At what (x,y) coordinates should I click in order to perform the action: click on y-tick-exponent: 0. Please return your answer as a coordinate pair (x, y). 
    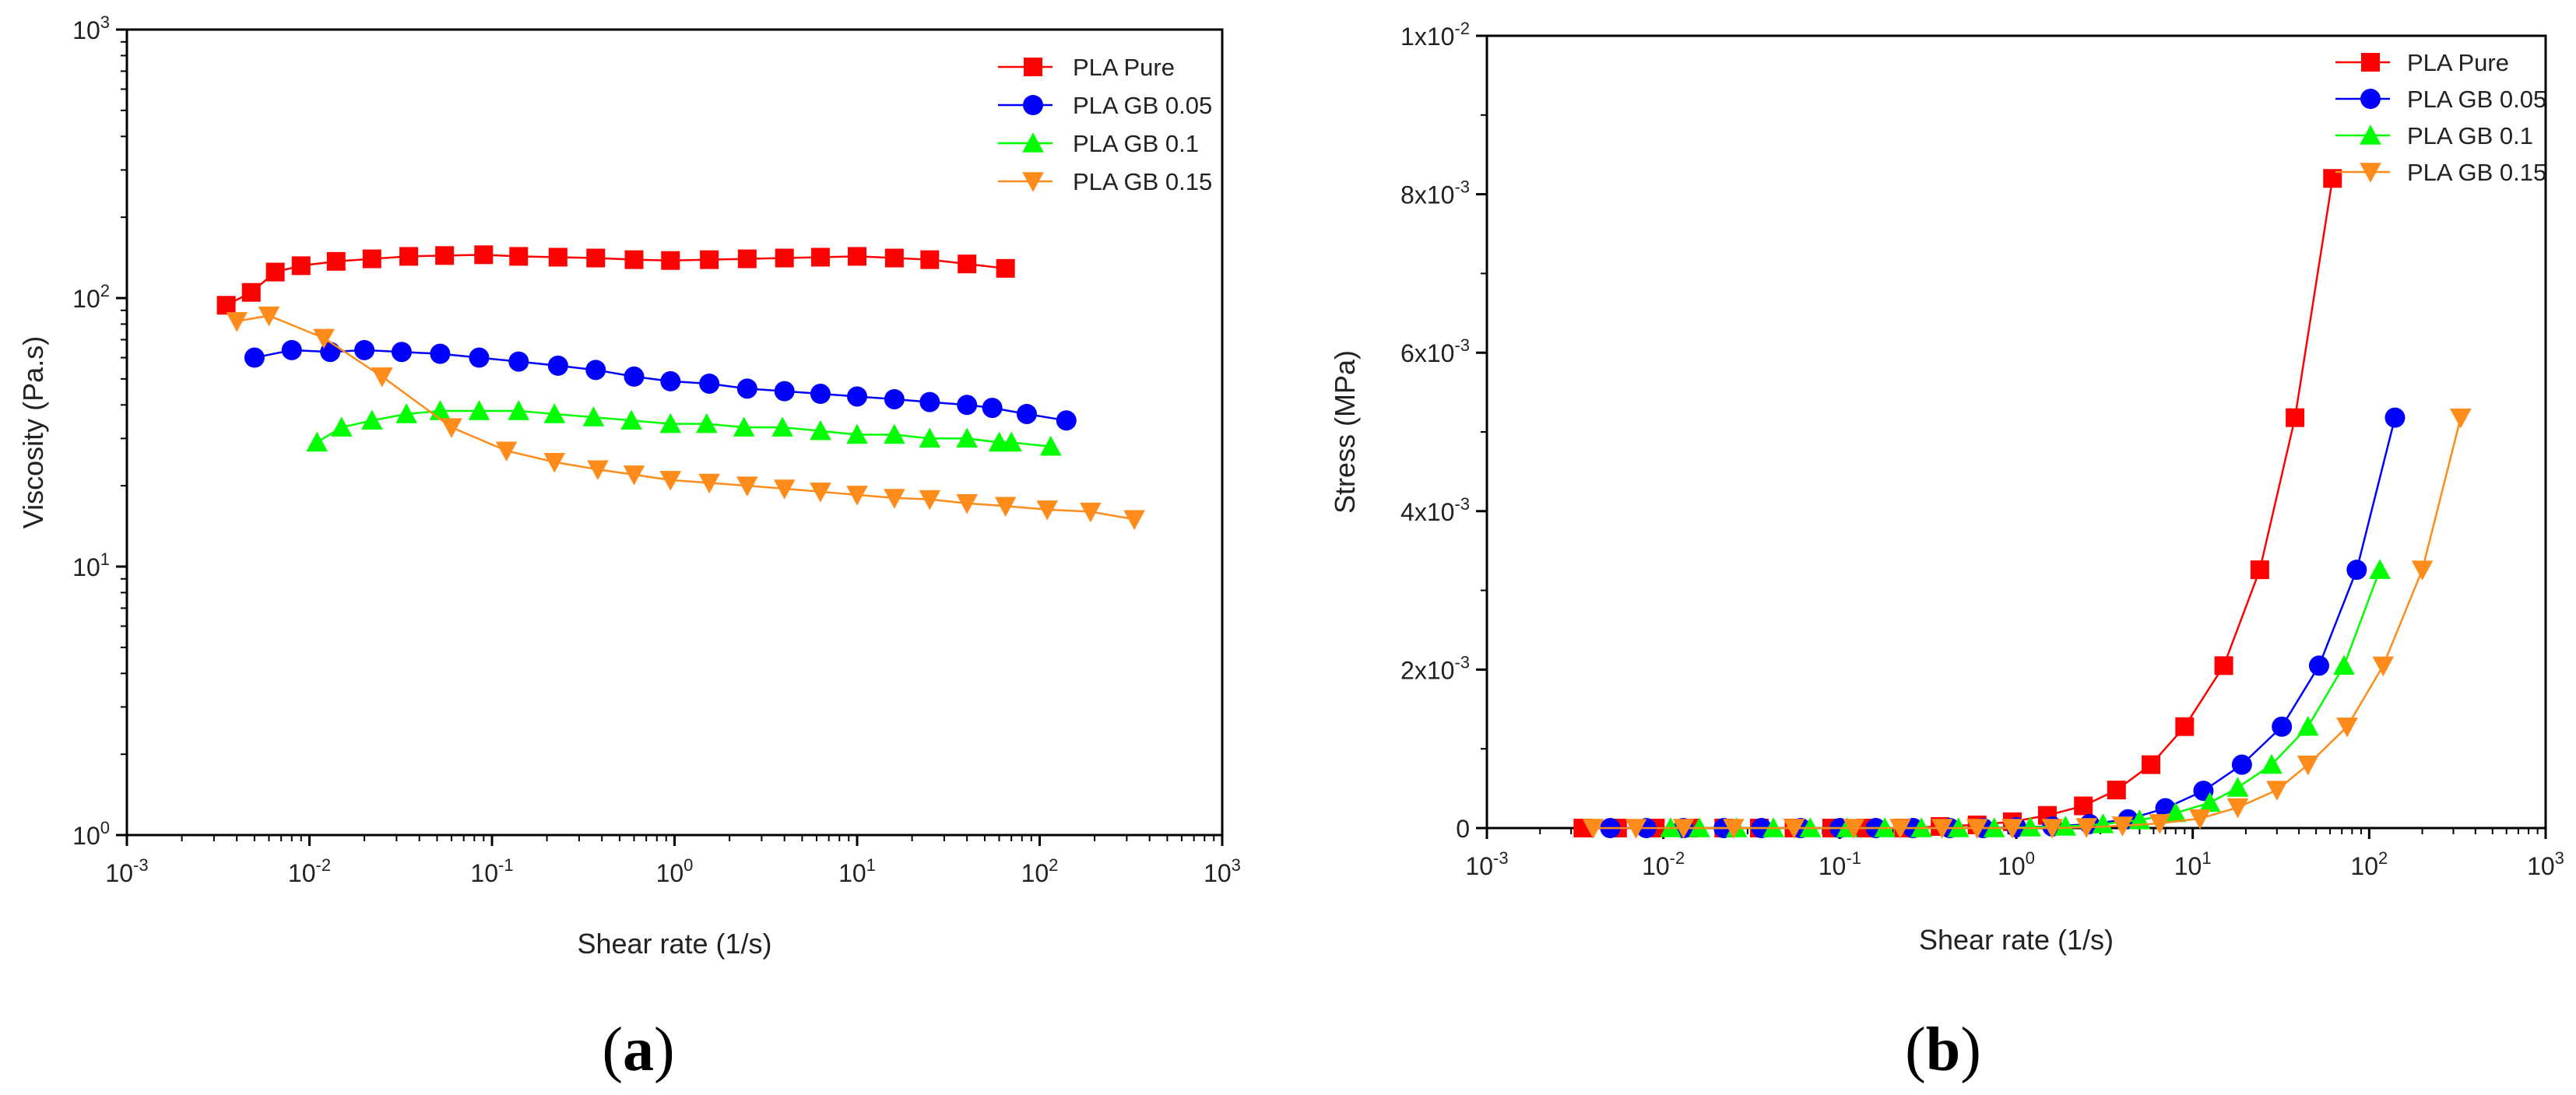
    Looking at the image, I should click on (105, 827).